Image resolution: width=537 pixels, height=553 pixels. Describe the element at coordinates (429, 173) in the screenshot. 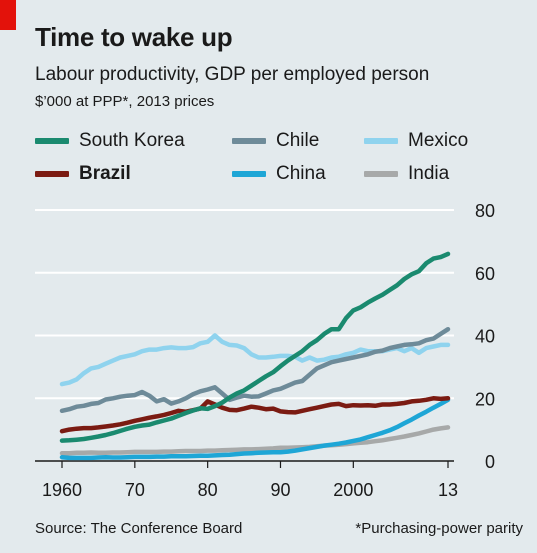

I see `legend-label: India` at that location.